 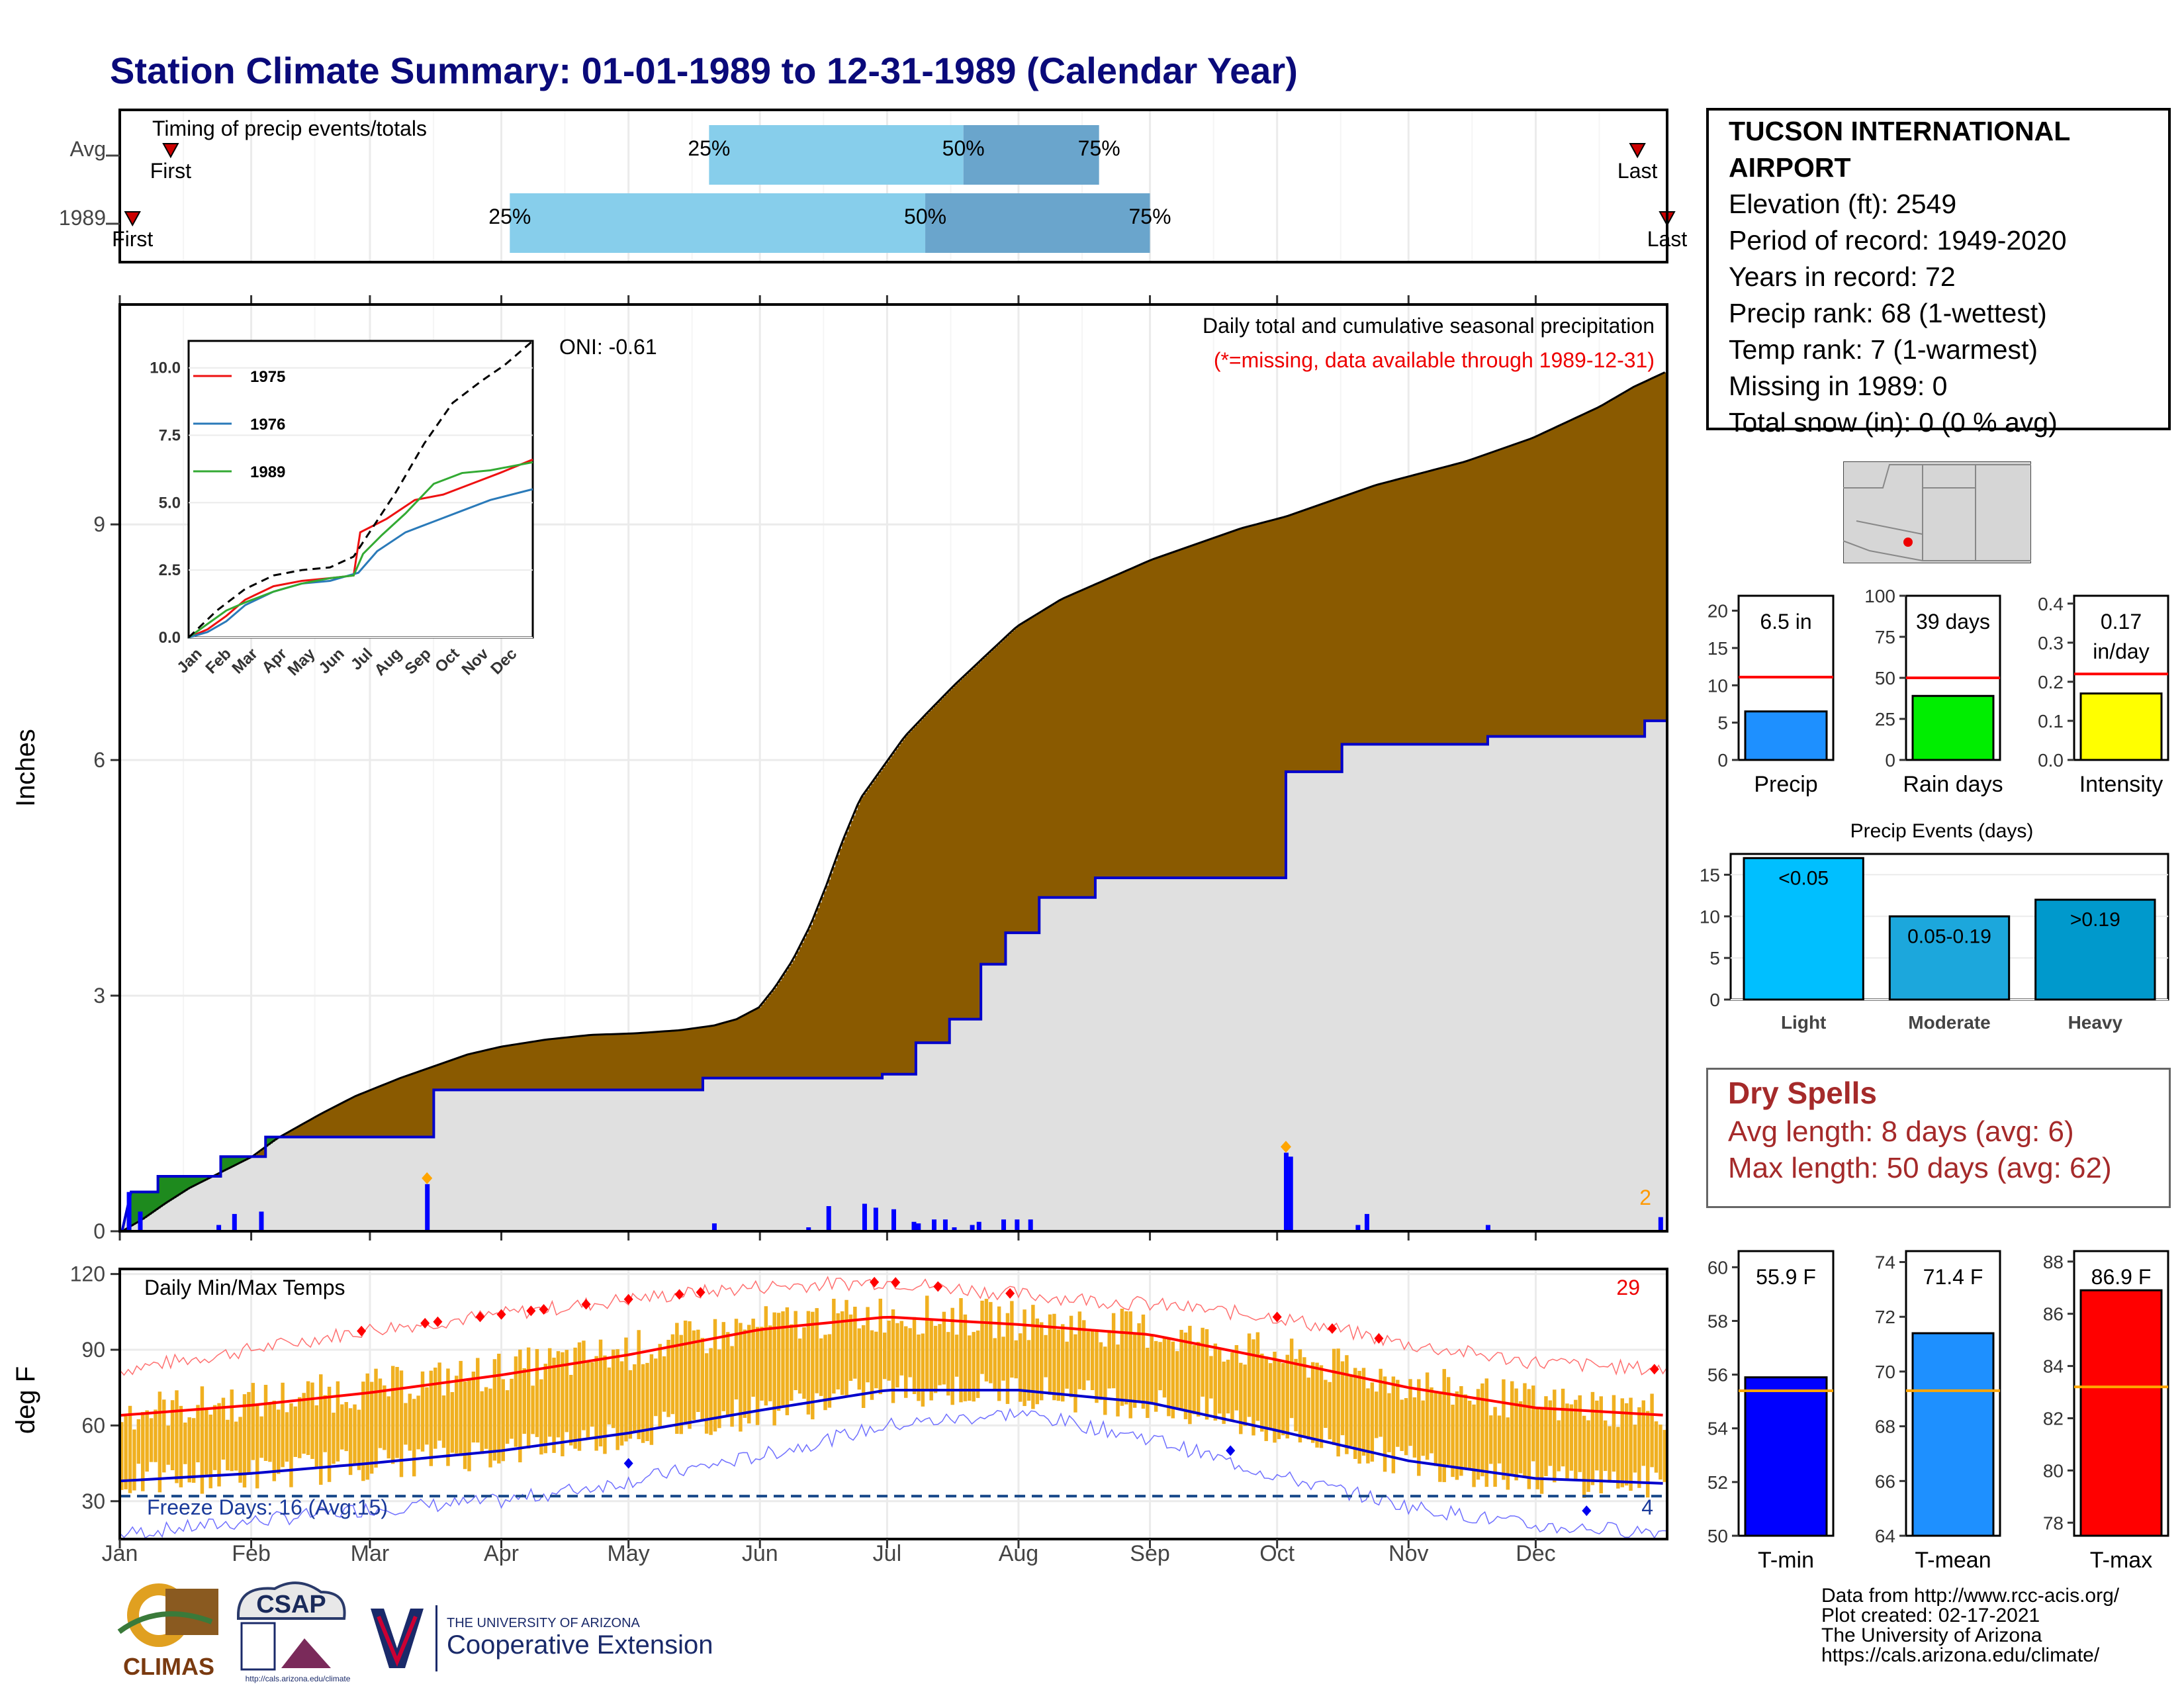 I want to click on station-period: Period of record: 1949-2020, so click(x=1898, y=240).